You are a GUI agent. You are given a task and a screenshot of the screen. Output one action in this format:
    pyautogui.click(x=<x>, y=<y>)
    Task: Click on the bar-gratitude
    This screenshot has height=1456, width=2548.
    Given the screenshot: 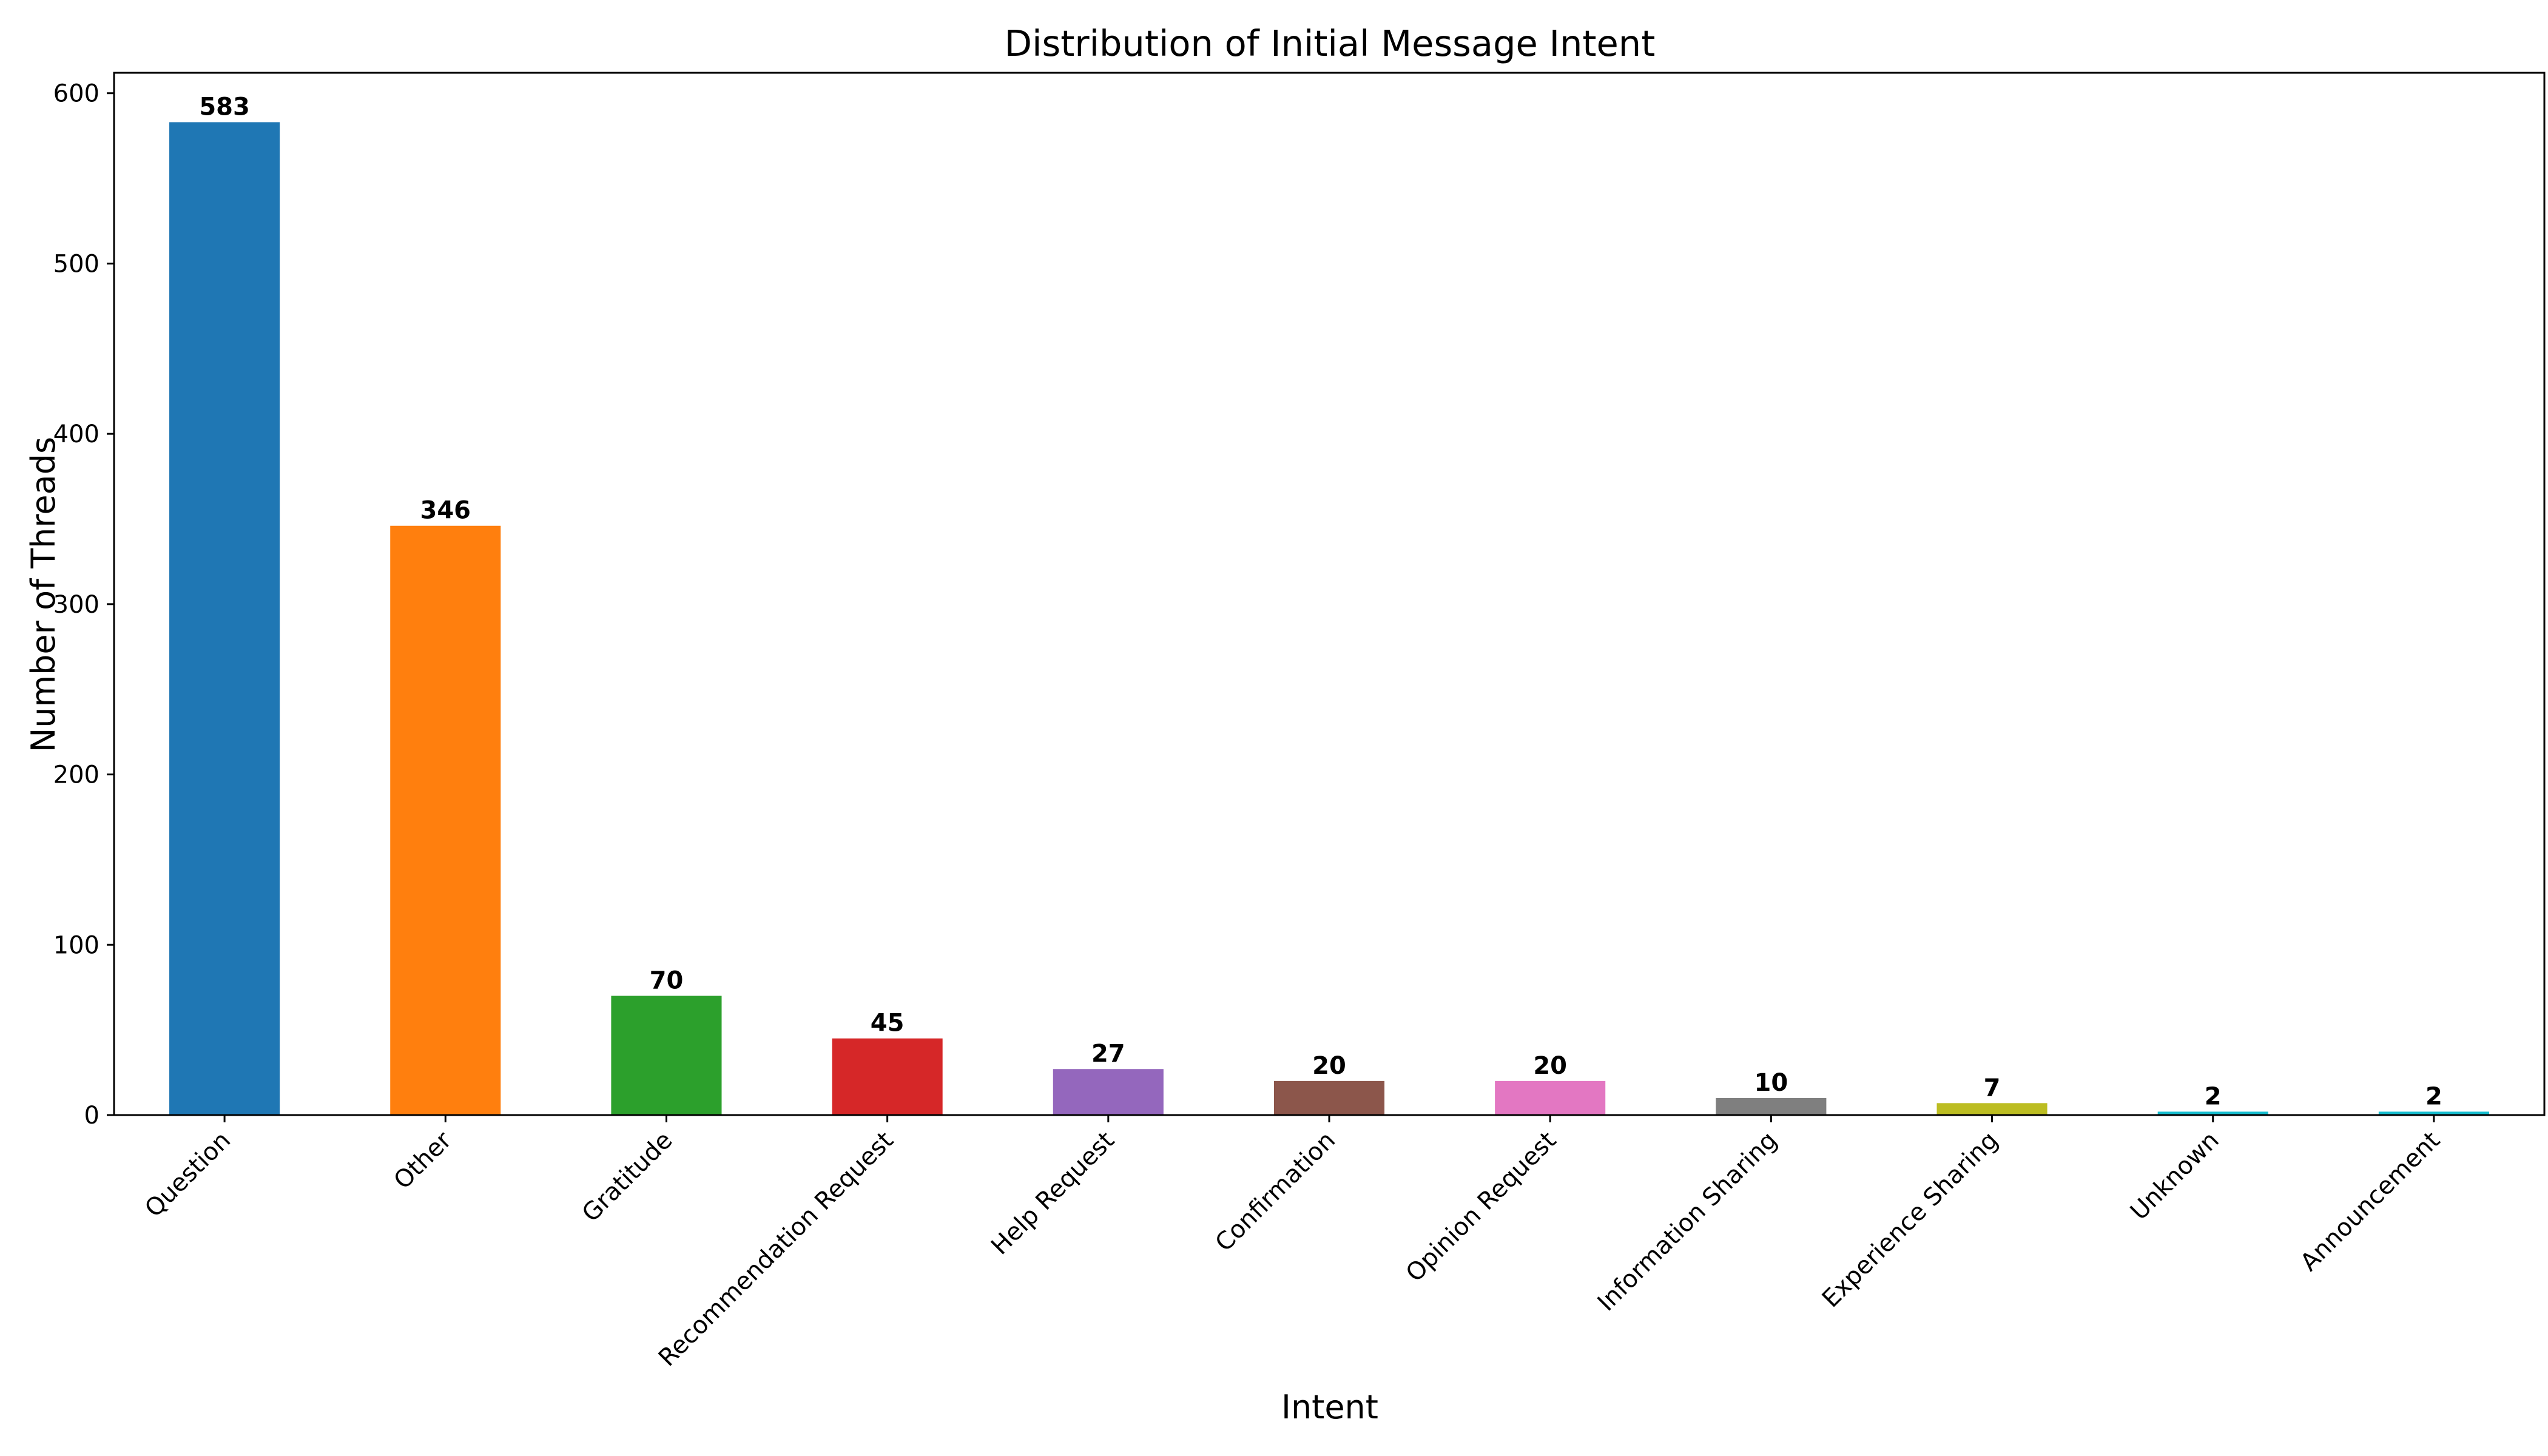 What is the action you would take?
    pyautogui.click(x=666, y=1055)
    